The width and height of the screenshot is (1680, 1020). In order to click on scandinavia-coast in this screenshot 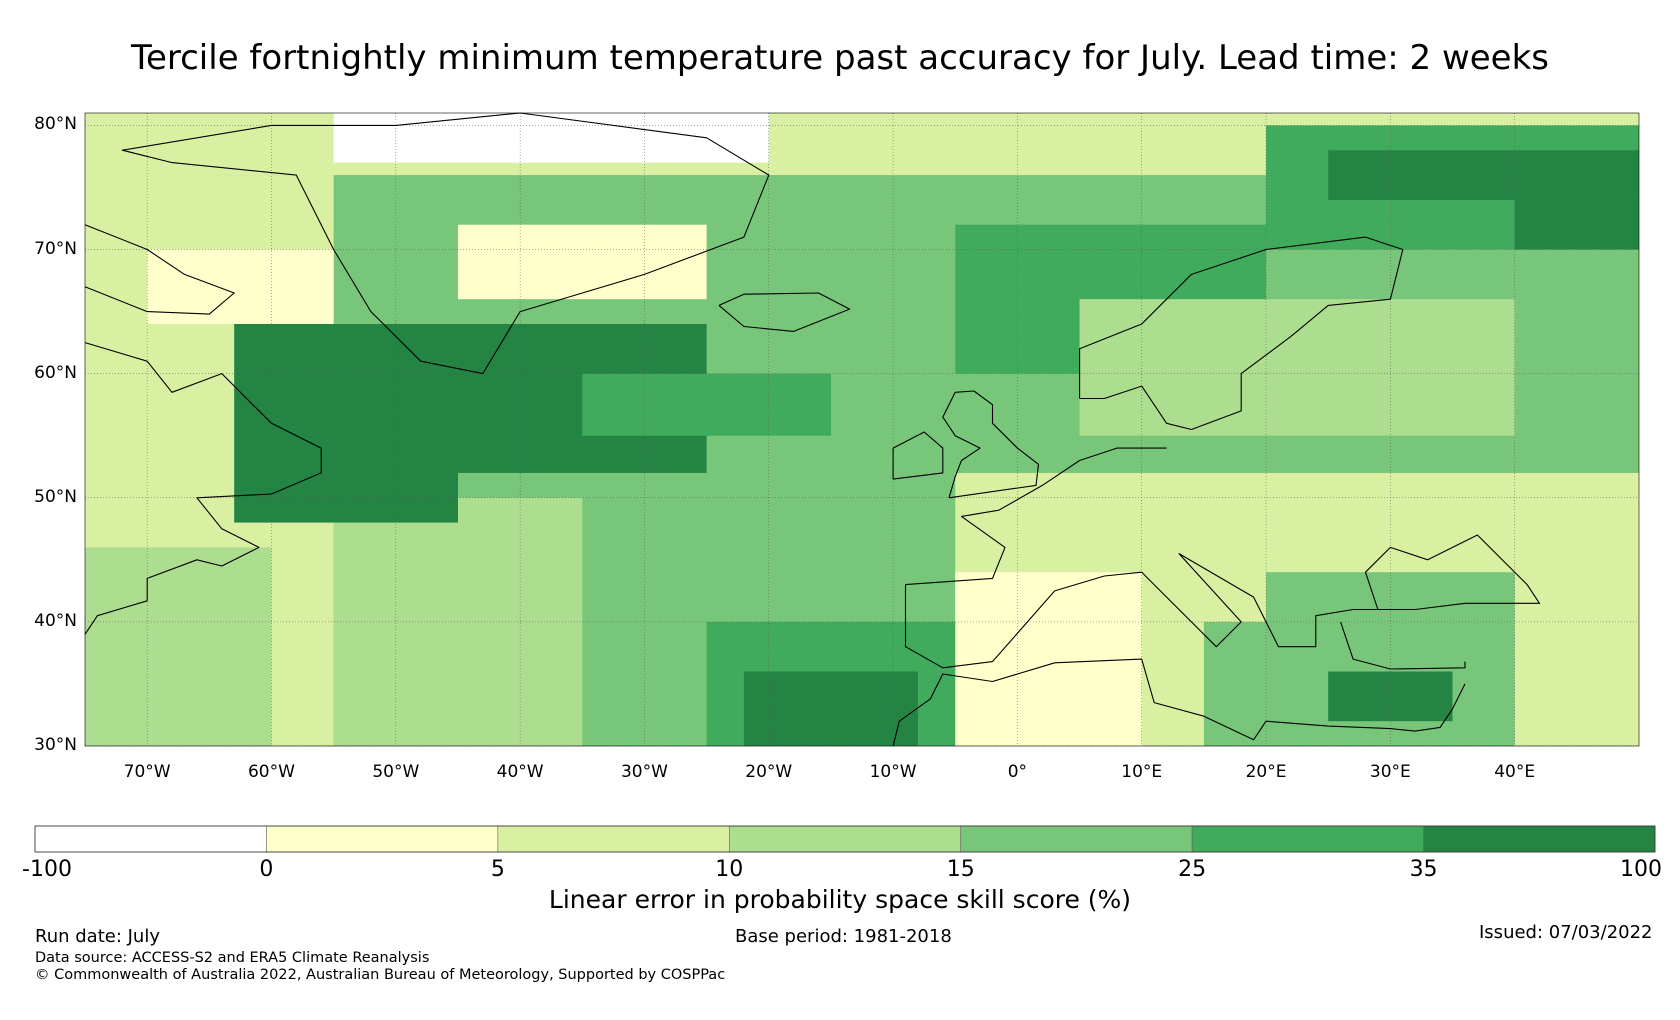, I will do `click(1241, 333)`.